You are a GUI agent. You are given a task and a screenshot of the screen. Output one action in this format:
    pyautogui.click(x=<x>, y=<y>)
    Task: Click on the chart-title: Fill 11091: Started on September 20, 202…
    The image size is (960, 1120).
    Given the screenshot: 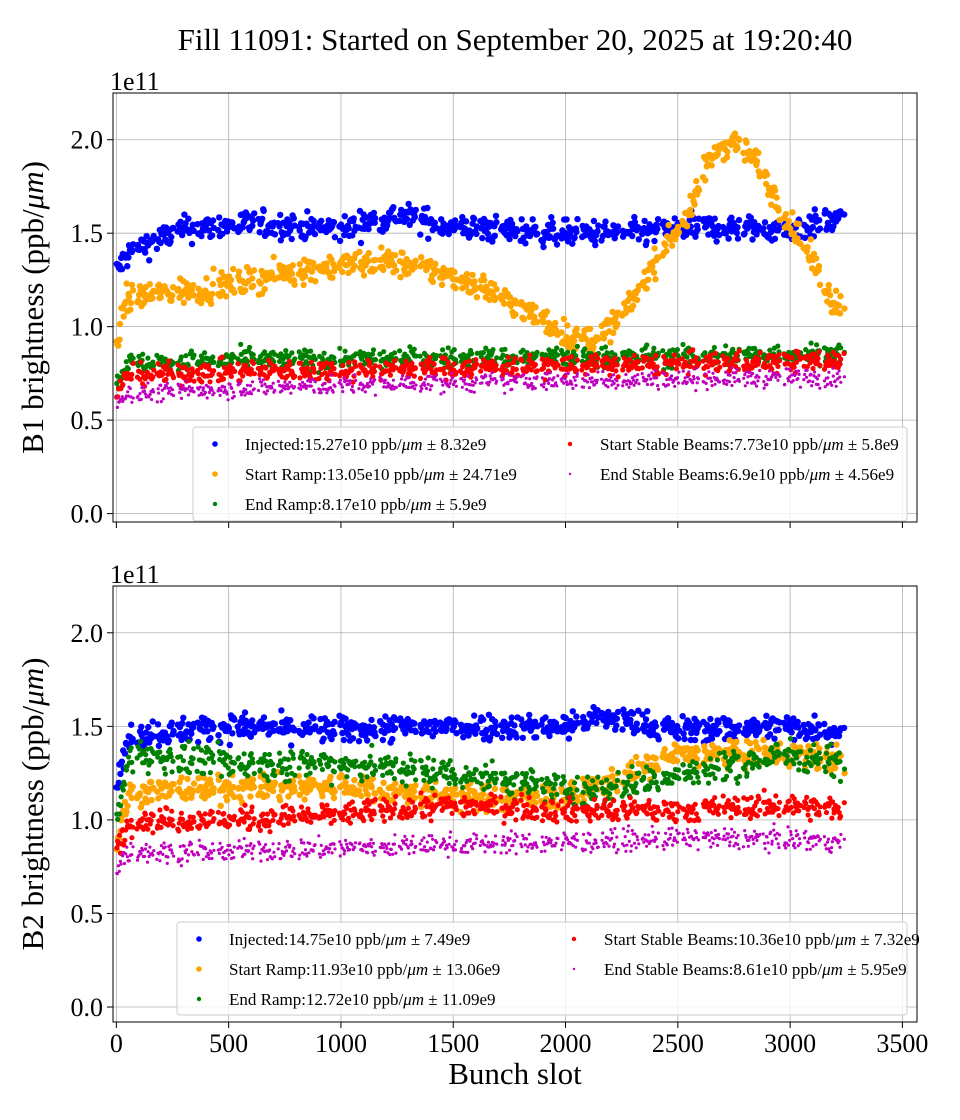 What is the action you would take?
    pyautogui.click(x=515, y=39)
    